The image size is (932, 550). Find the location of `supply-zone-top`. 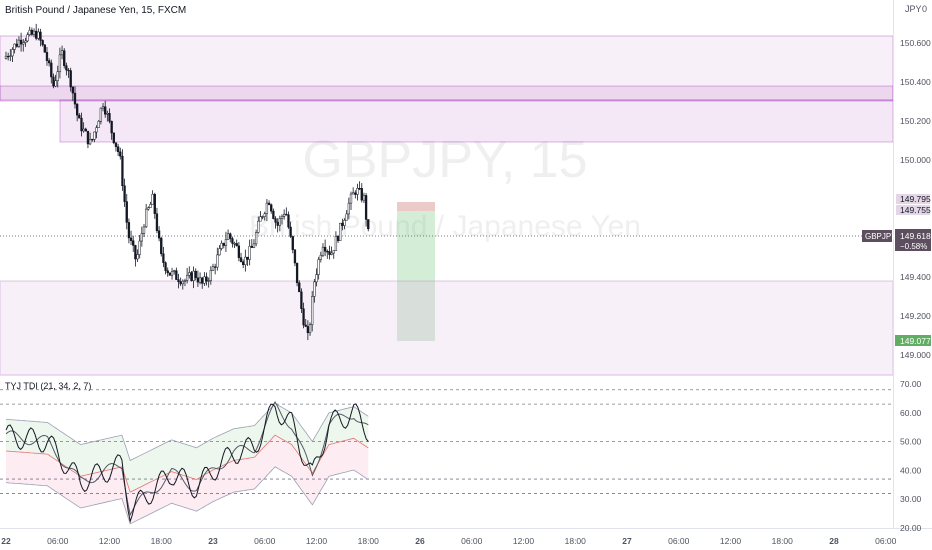

supply-zone-top is located at coordinates (447, 68).